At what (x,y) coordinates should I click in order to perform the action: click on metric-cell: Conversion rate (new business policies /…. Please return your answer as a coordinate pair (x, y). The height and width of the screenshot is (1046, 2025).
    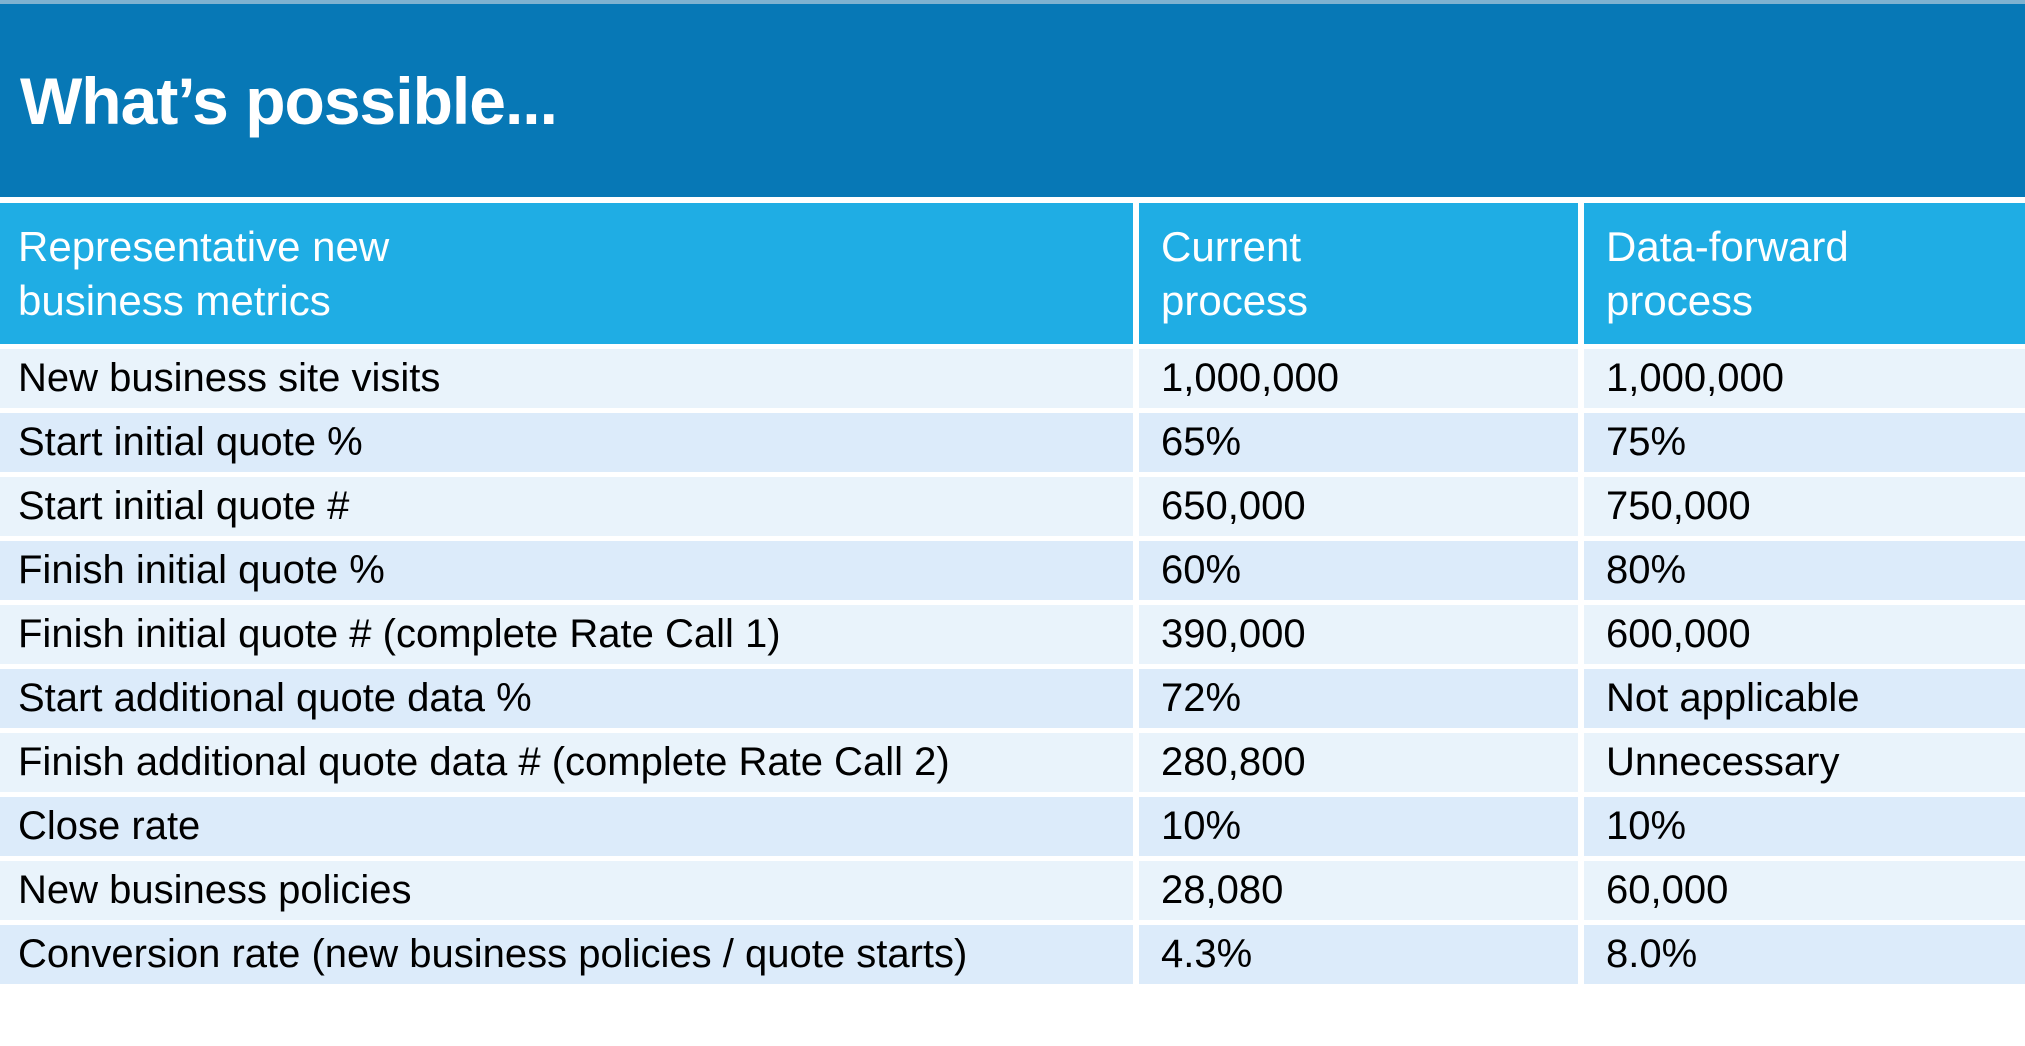
    Looking at the image, I should click on (569, 957).